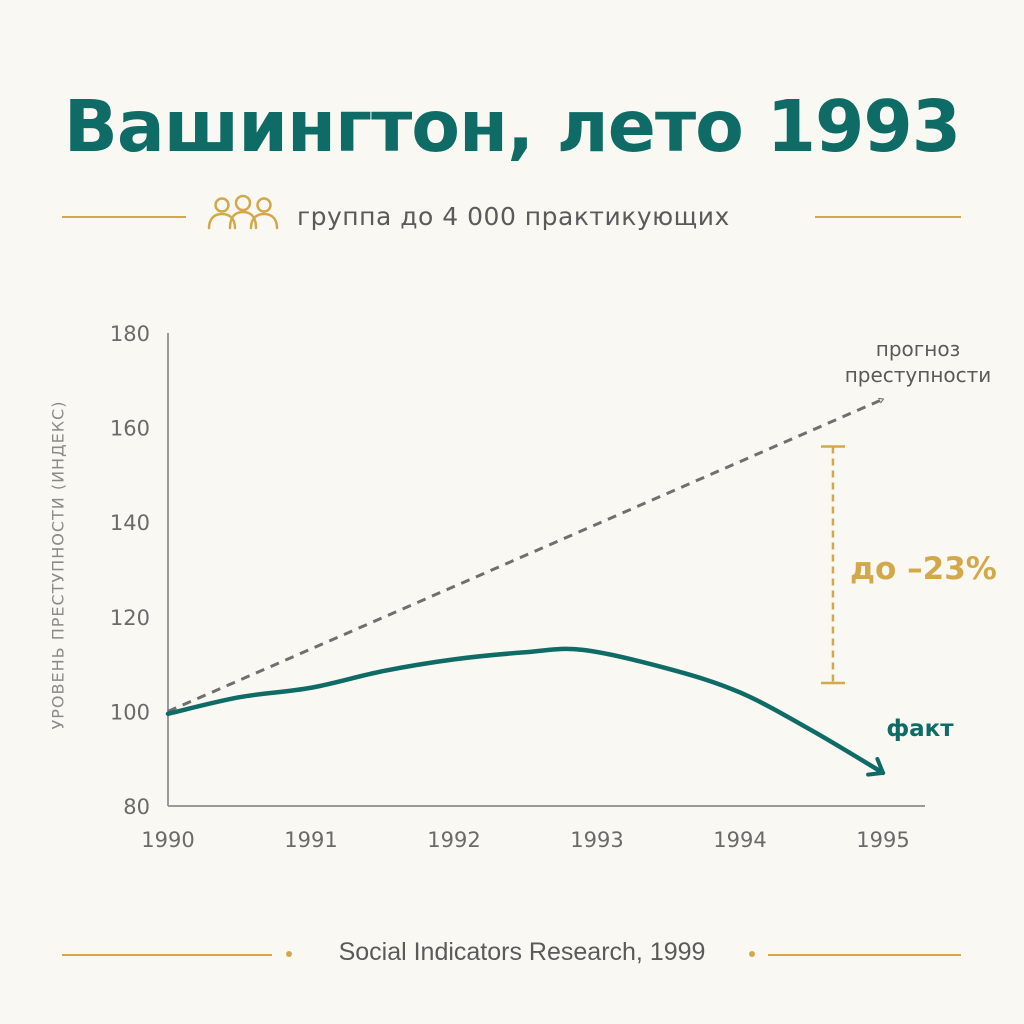 The height and width of the screenshot is (1024, 1024). Describe the element at coordinates (124, 217) in the screenshot. I see `subtitle-rule-left` at that location.